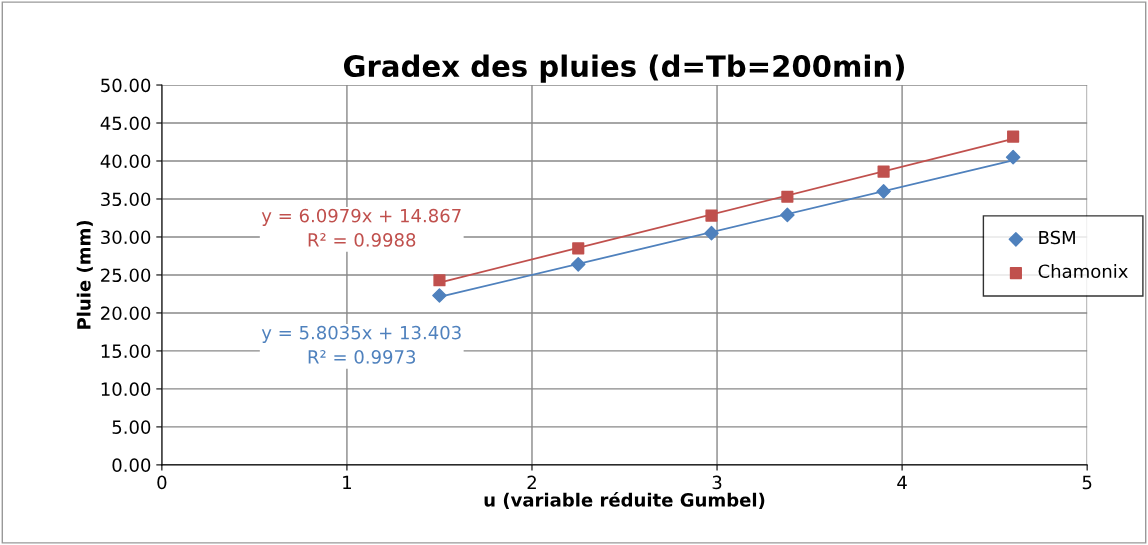 The height and width of the screenshot is (545, 1148). What do you see at coordinates (126, 351) in the screenshot?
I see `y-tick-label: 15.00` at bounding box center [126, 351].